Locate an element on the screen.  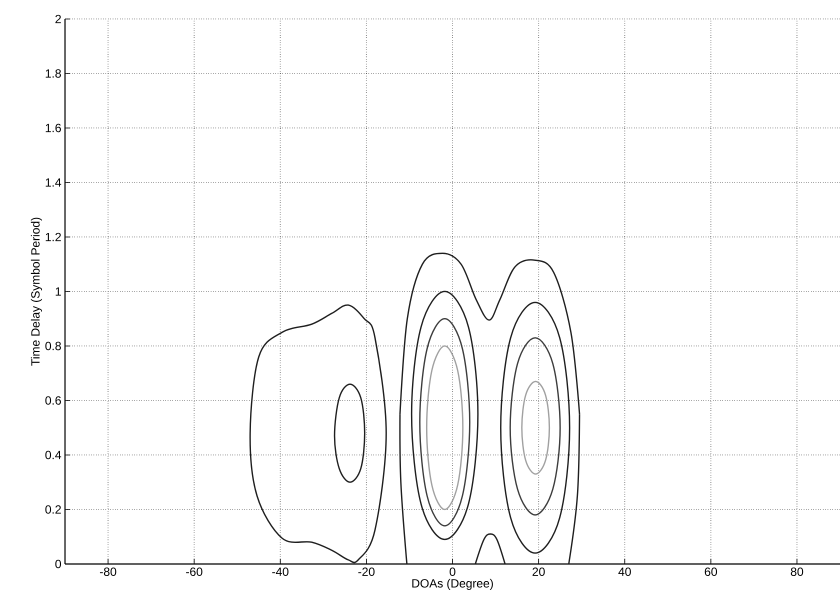
x-axis-title: DOAs (Degree) is located at coordinates (452, 584).